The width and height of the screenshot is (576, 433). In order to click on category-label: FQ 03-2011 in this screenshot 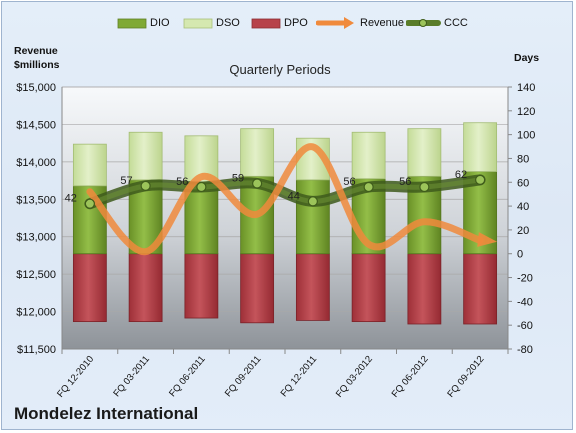, I will do `click(131, 376)`.